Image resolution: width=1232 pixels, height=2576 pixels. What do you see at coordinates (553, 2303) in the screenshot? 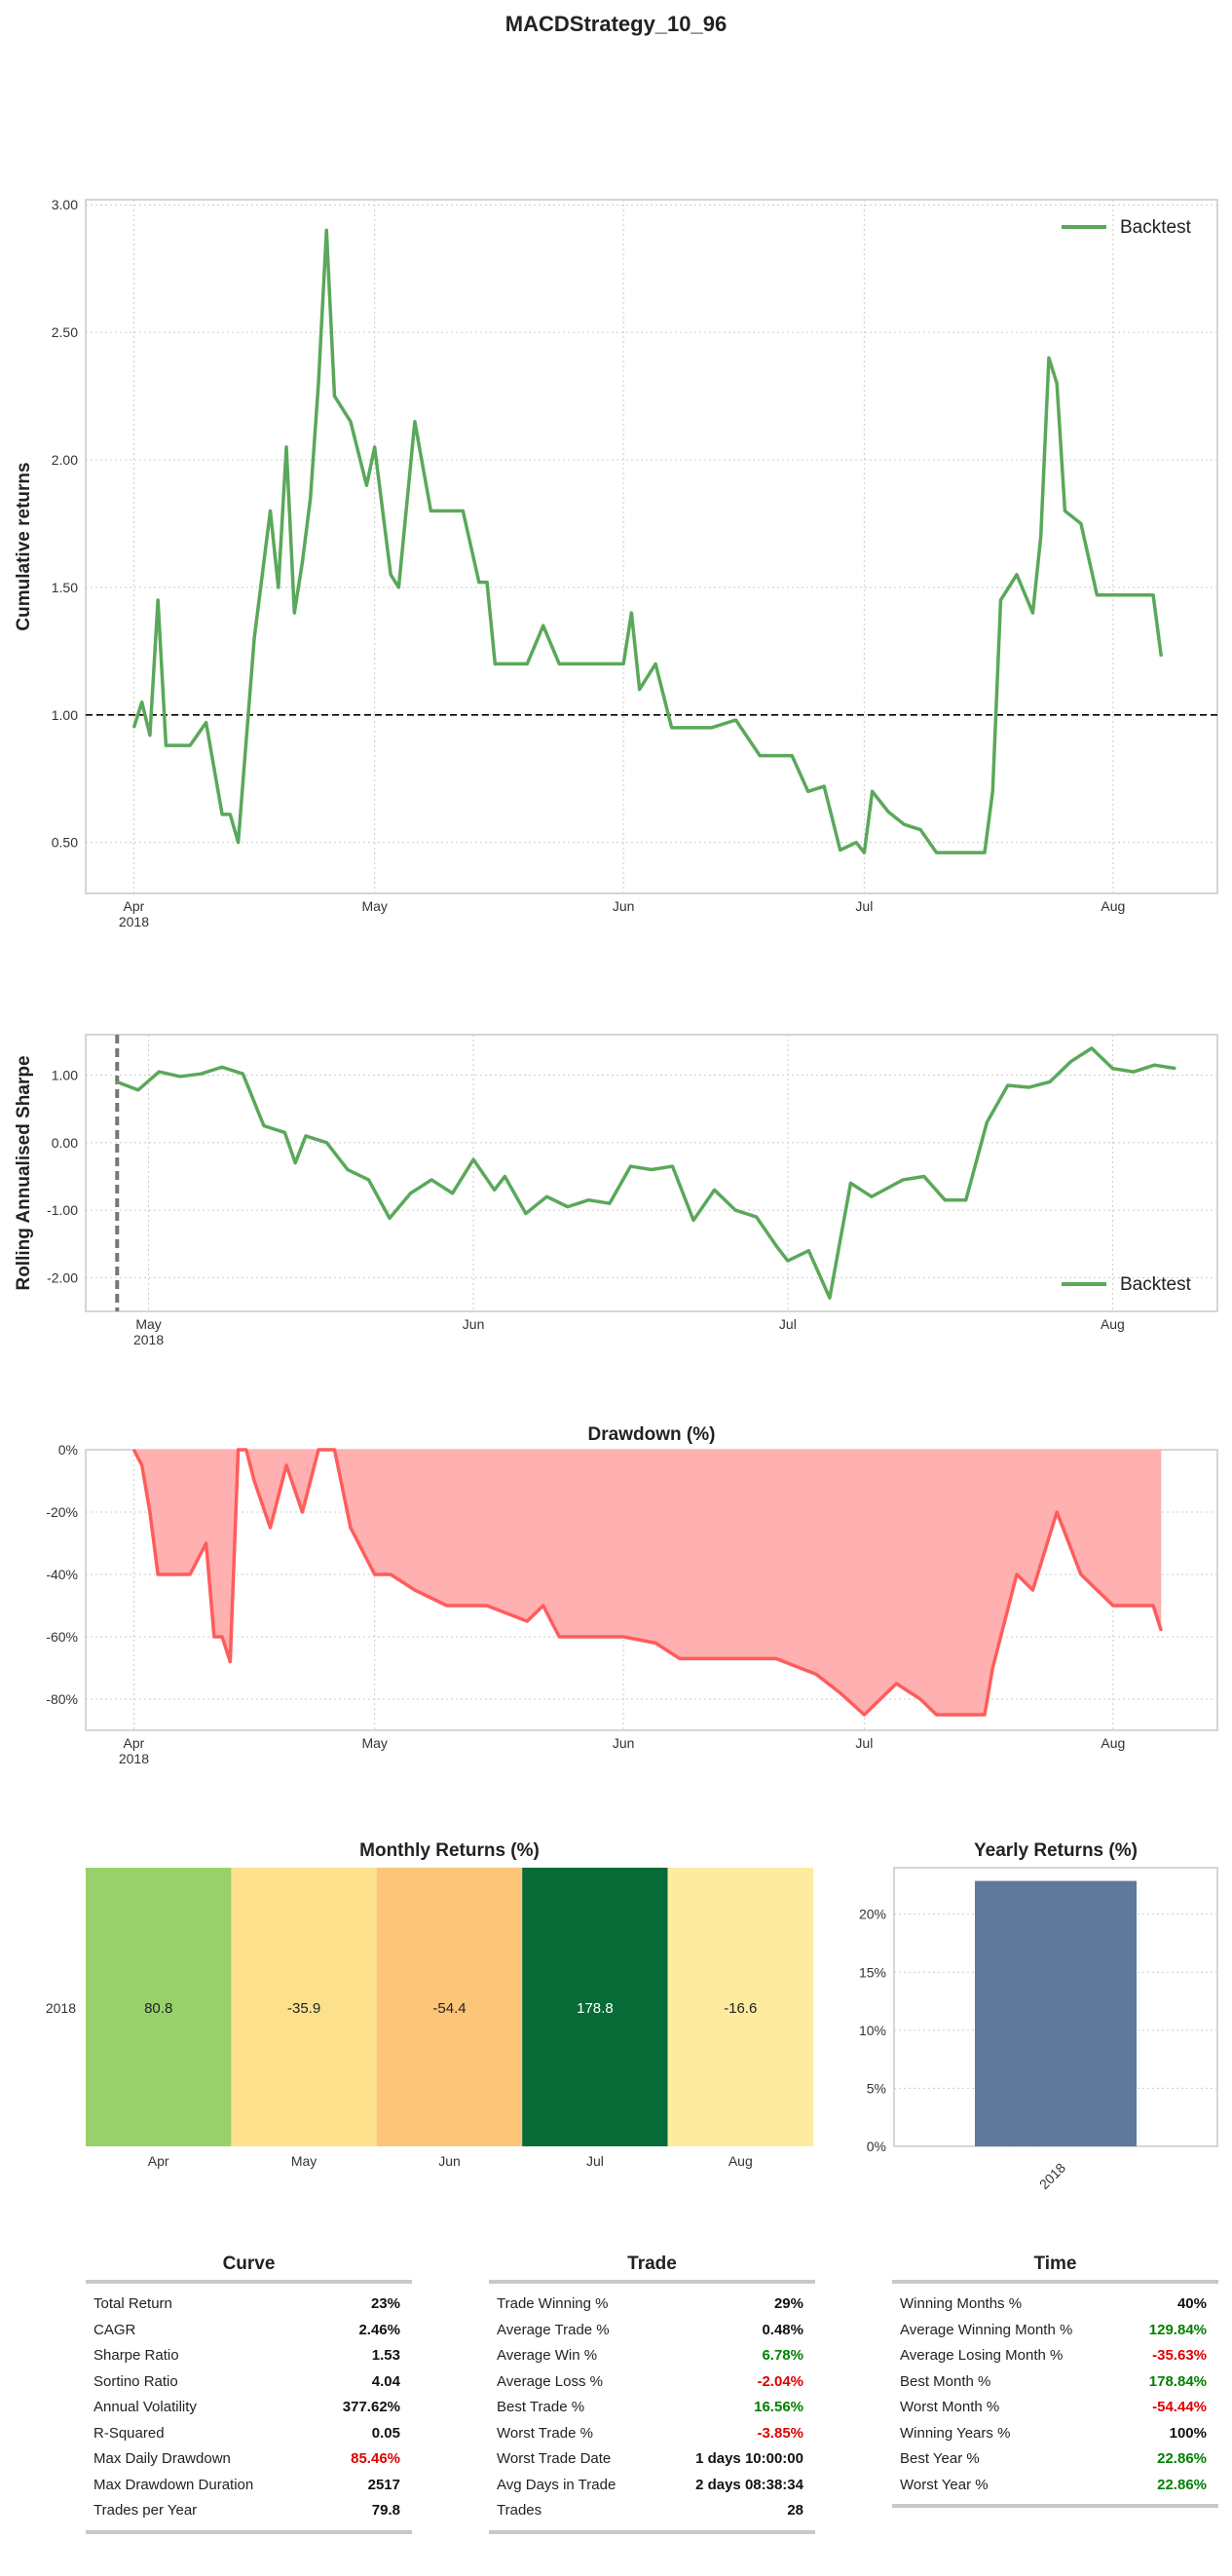
I see `stat-label: Trade Winning %` at bounding box center [553, 2303].